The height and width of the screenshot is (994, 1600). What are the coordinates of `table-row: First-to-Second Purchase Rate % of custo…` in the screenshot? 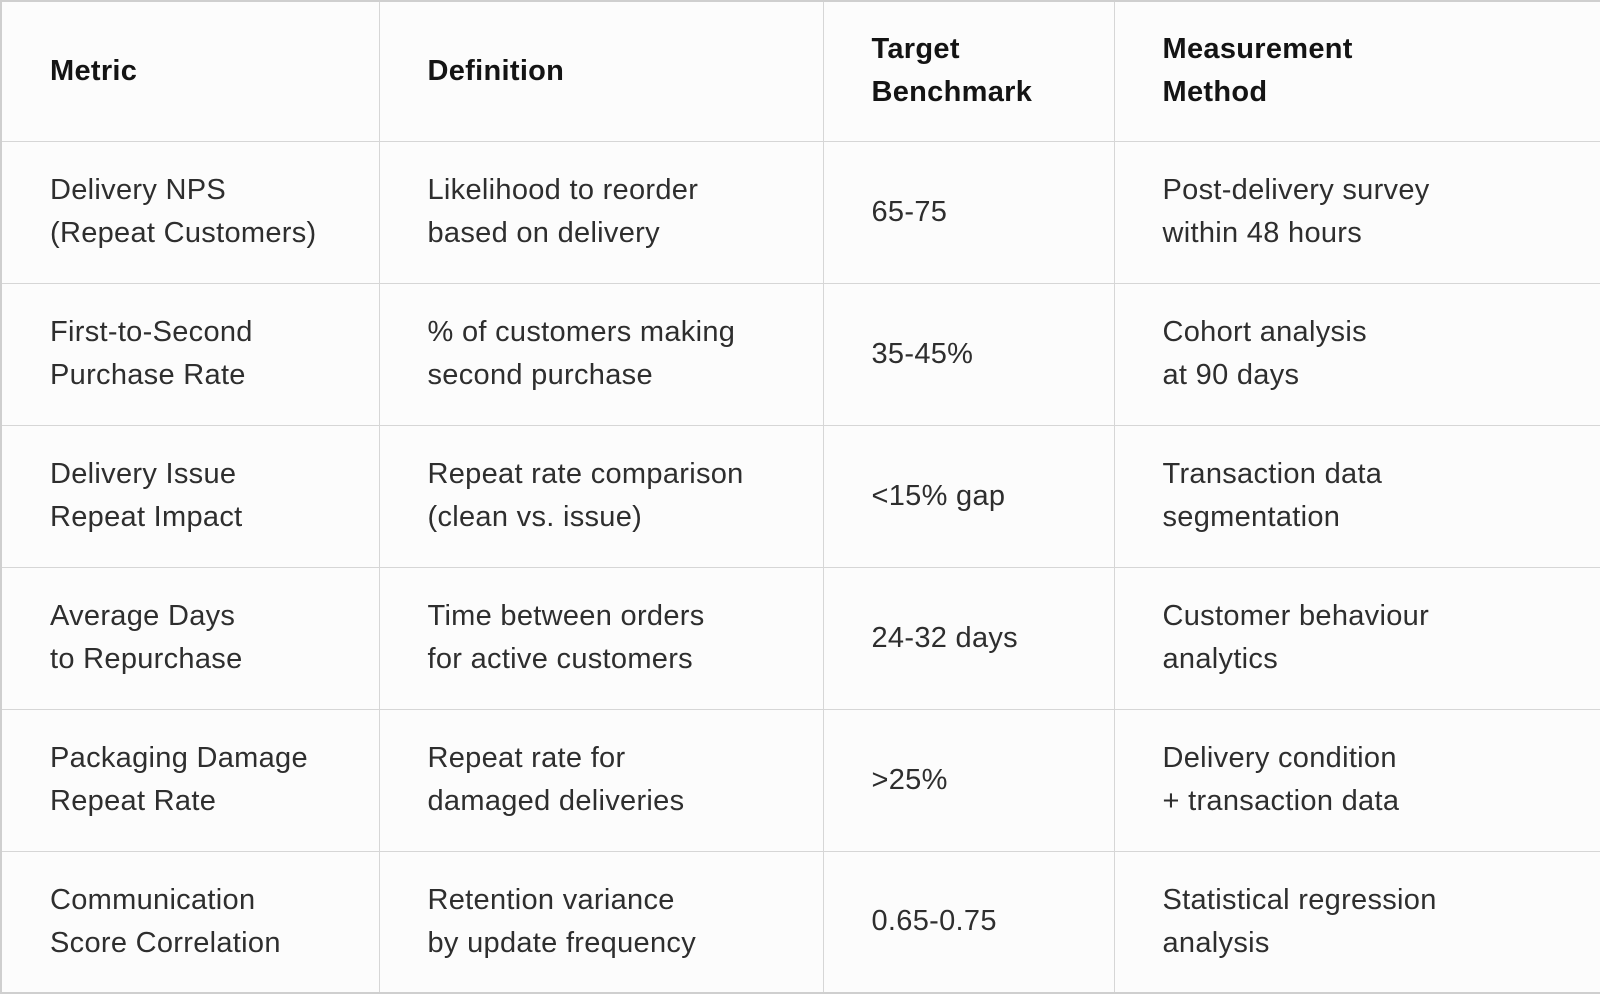 It's located at (800, 354).